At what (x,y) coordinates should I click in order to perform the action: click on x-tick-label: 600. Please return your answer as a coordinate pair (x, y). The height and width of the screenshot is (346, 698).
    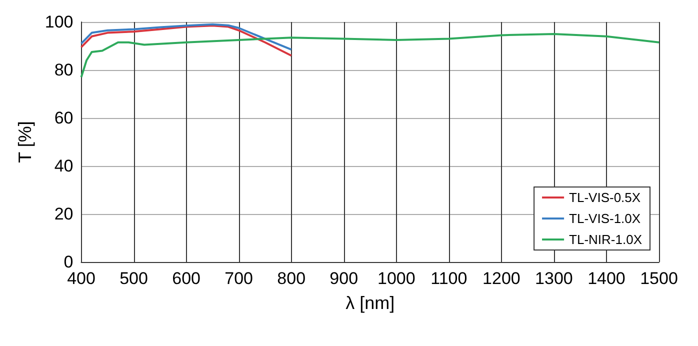
    Looking at the image, I should click on (186, 278).